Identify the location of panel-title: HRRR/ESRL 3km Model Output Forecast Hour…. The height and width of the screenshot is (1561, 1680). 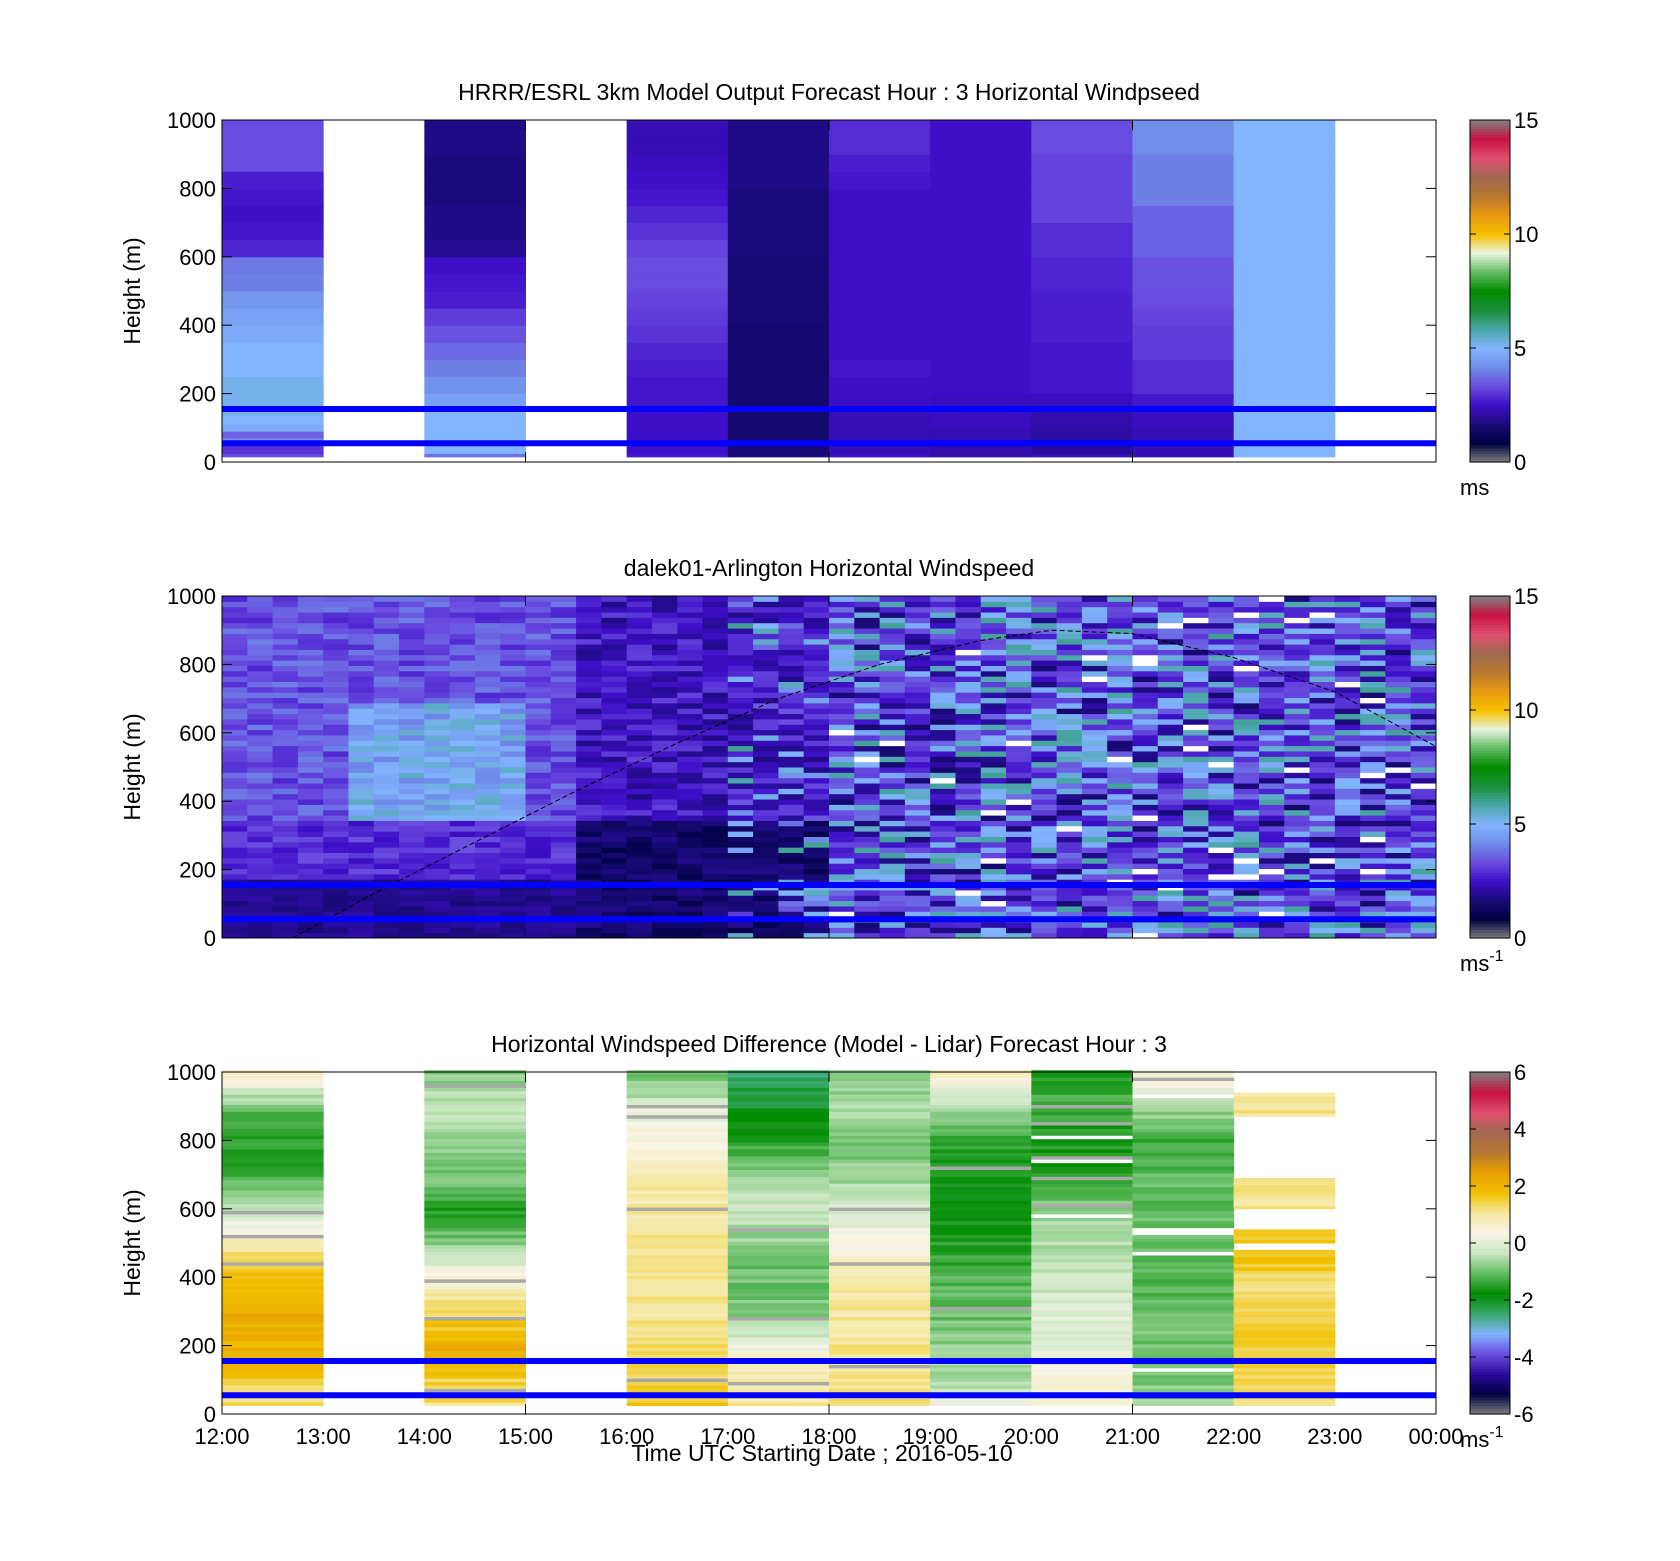
(829, 92).